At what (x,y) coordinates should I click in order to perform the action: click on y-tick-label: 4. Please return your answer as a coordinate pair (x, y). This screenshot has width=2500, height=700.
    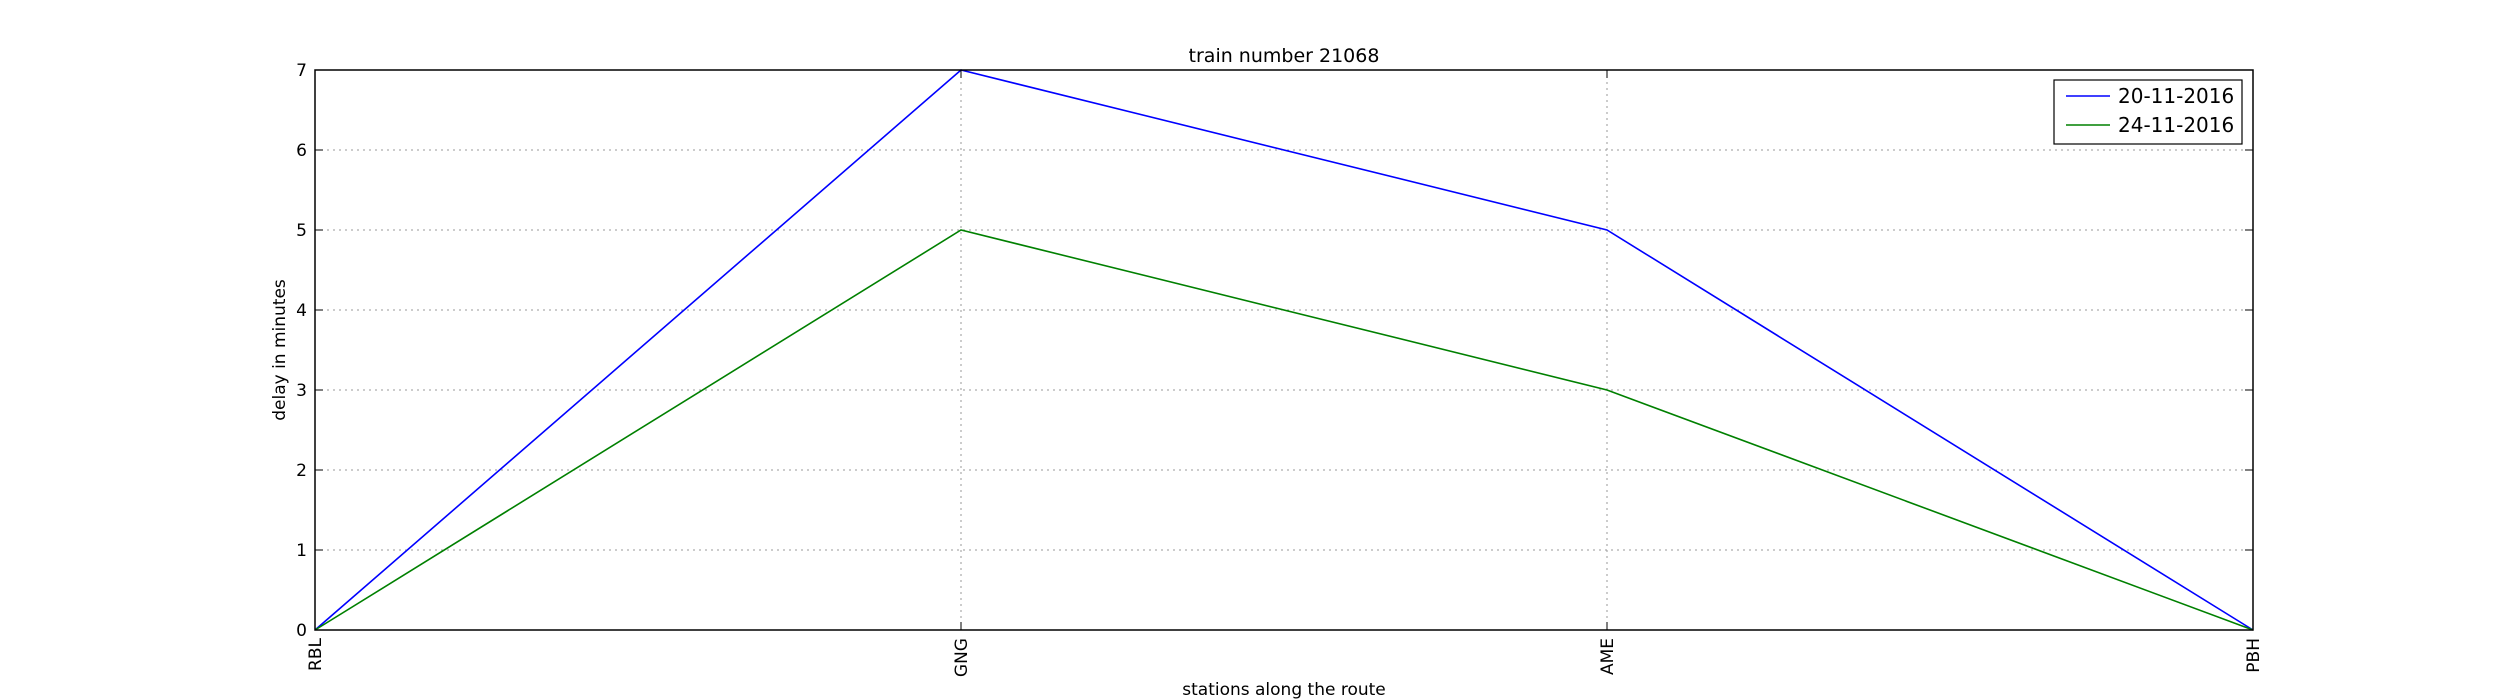
    Looking at the image, I should click on (301, 311).